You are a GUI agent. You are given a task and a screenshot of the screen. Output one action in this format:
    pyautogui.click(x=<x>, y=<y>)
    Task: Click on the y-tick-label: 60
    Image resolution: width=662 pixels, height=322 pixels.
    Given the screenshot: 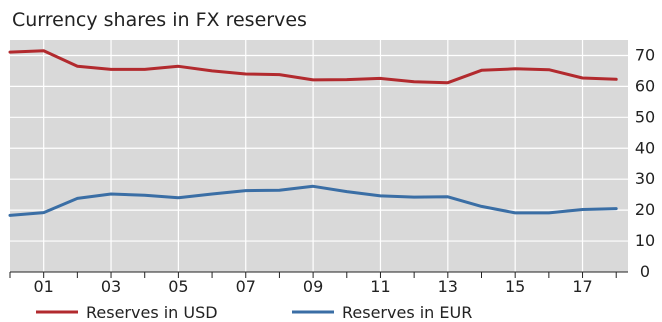 What is the action you would take?
    pyautogui.click(x=645, y=85)
    